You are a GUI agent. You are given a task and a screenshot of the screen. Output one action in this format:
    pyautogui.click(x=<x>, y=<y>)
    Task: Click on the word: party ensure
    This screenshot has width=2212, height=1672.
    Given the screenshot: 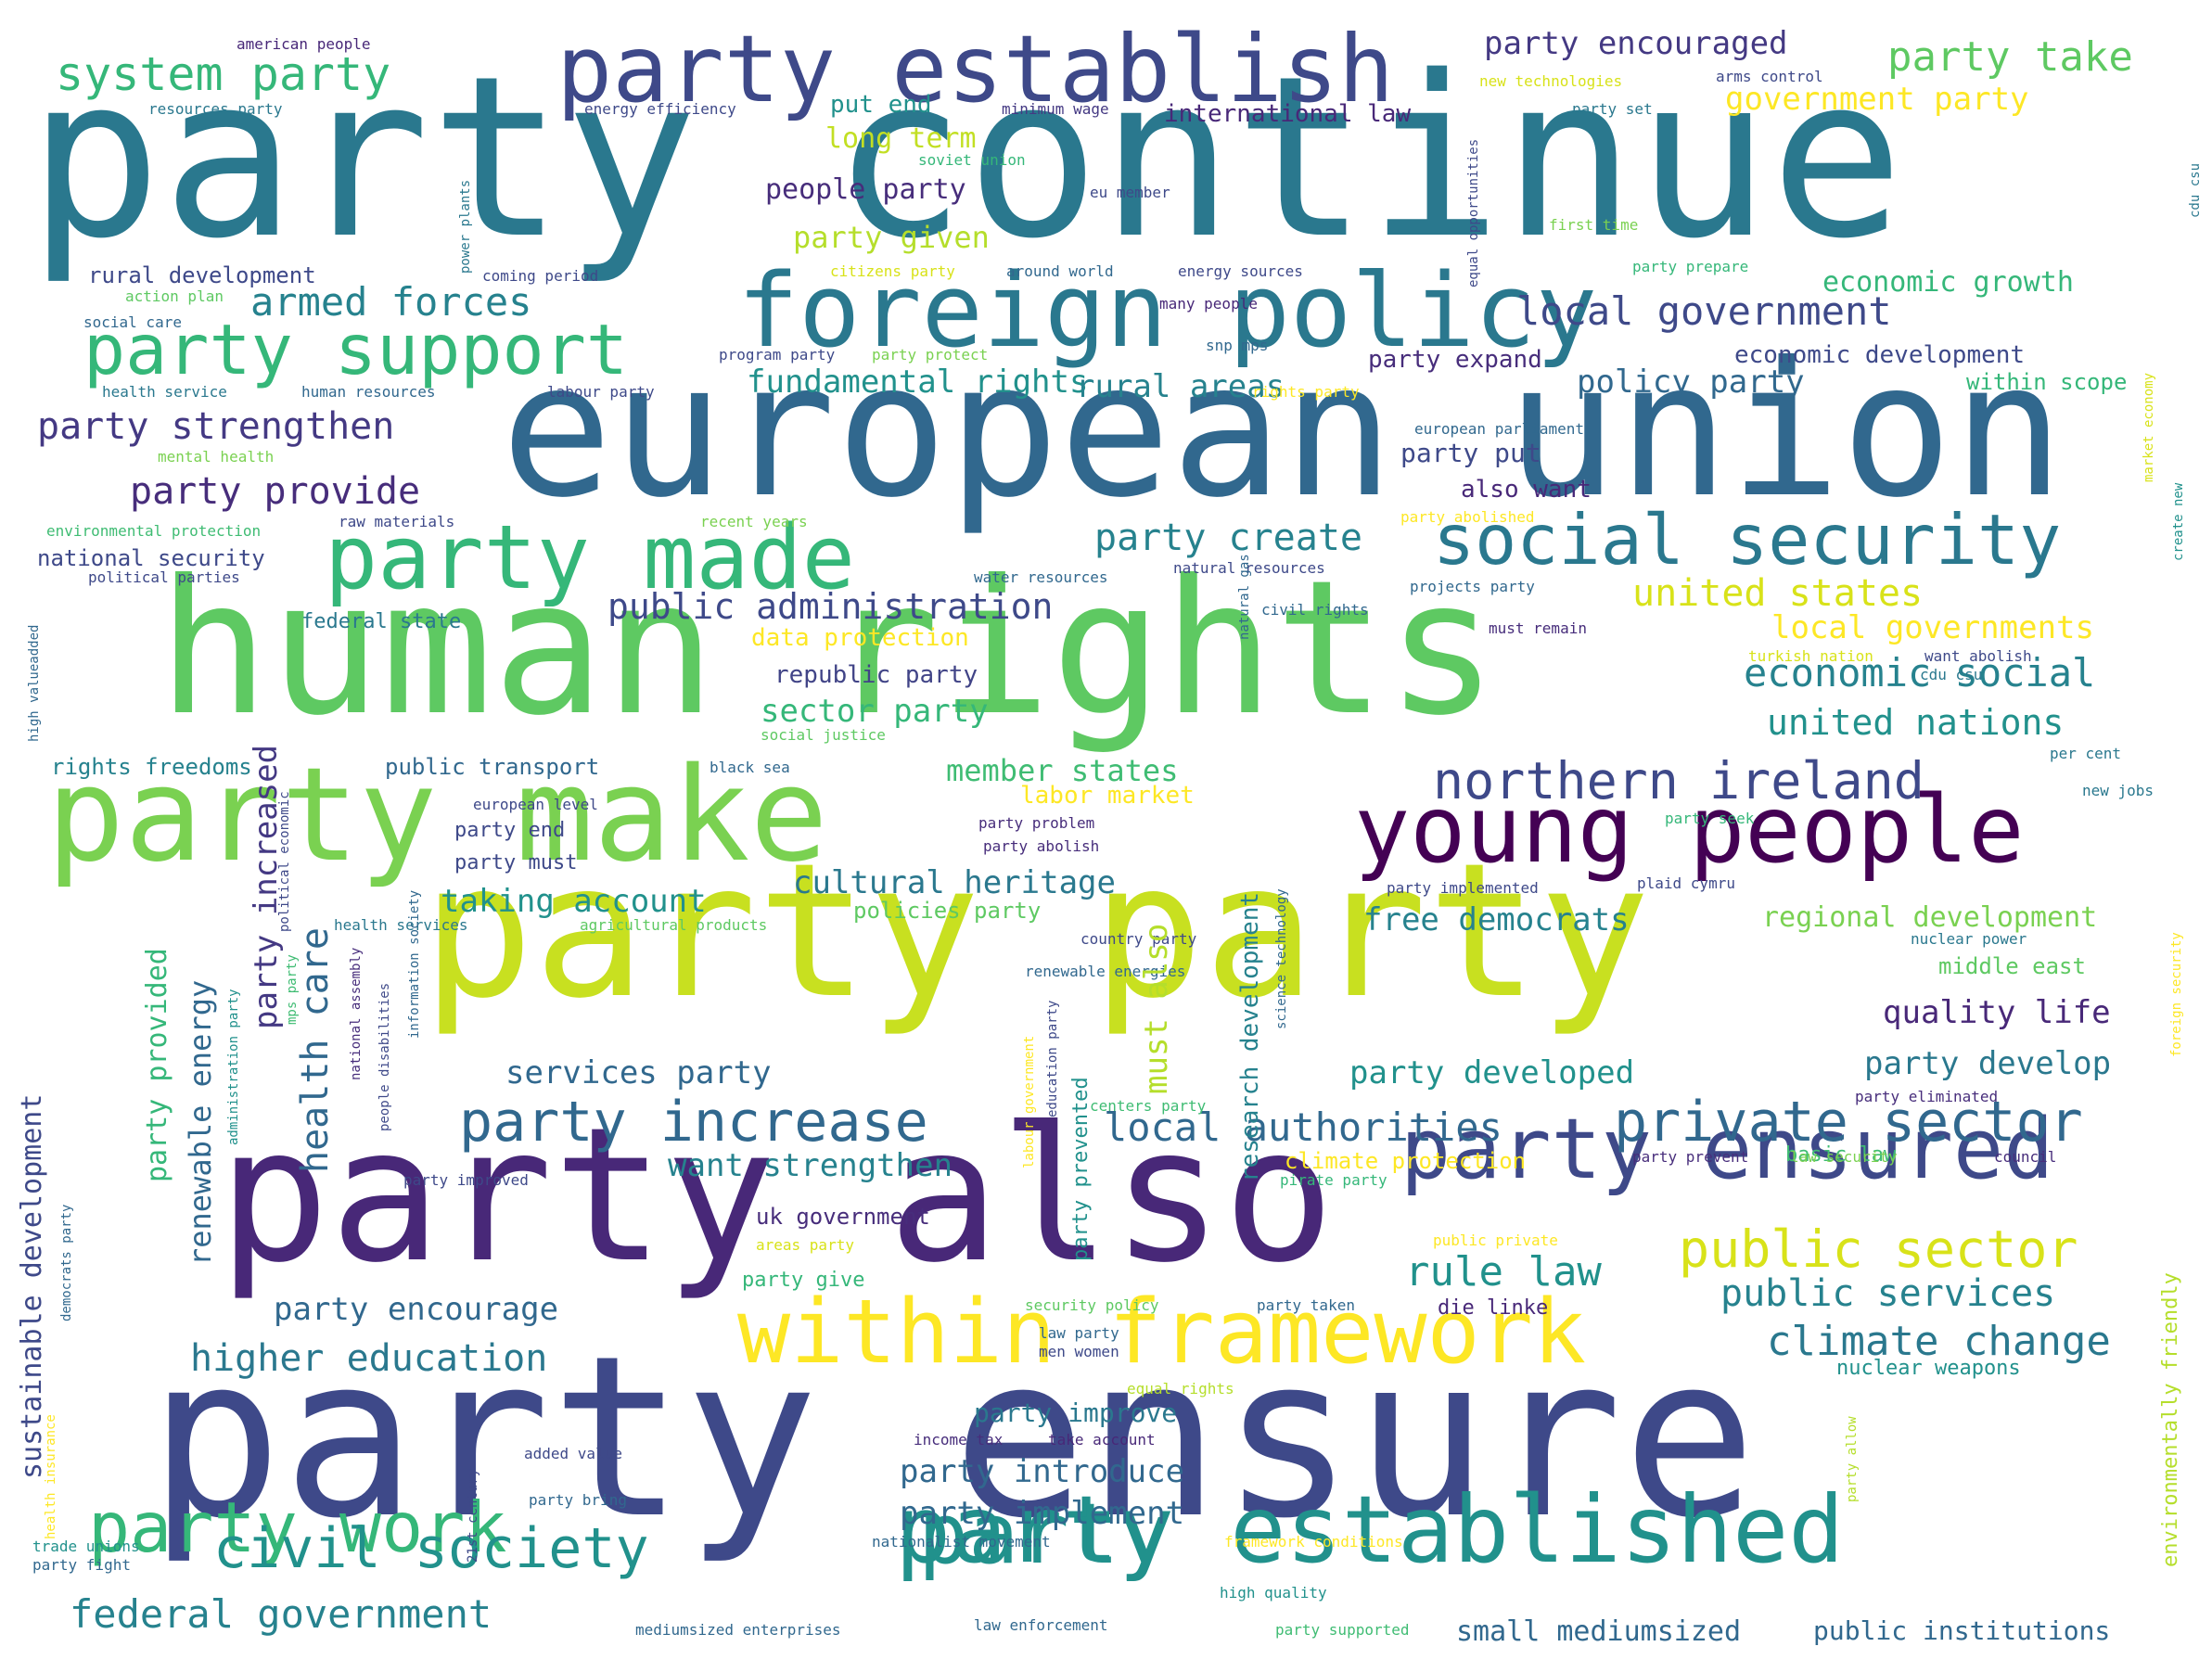 What is the action you would take?
    pyautogui.click(x=952, y=1437)
    